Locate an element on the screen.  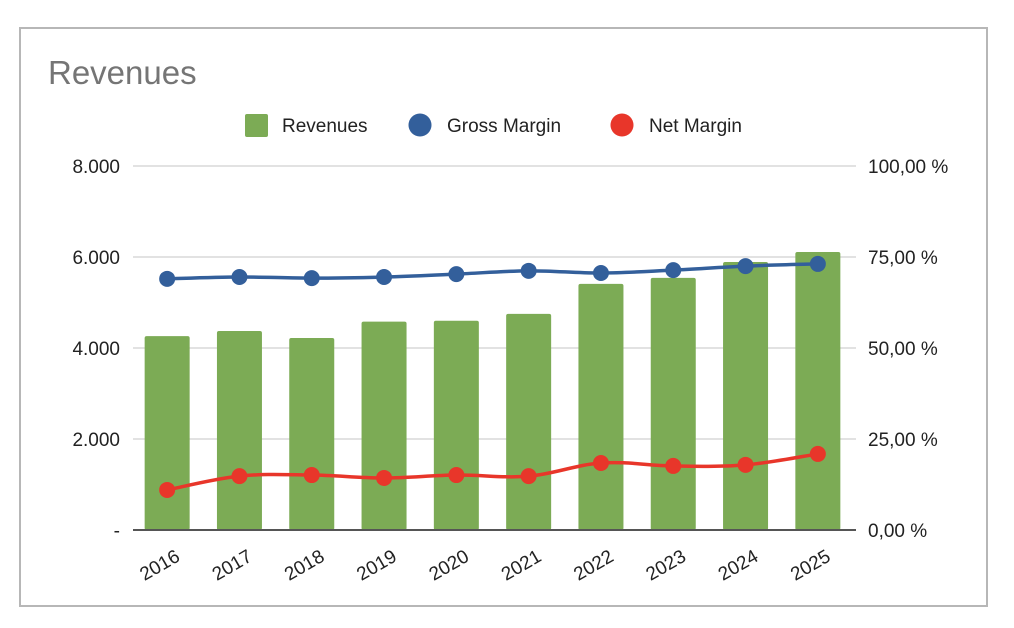
bar-2022 is located at coordinates (601, 406).